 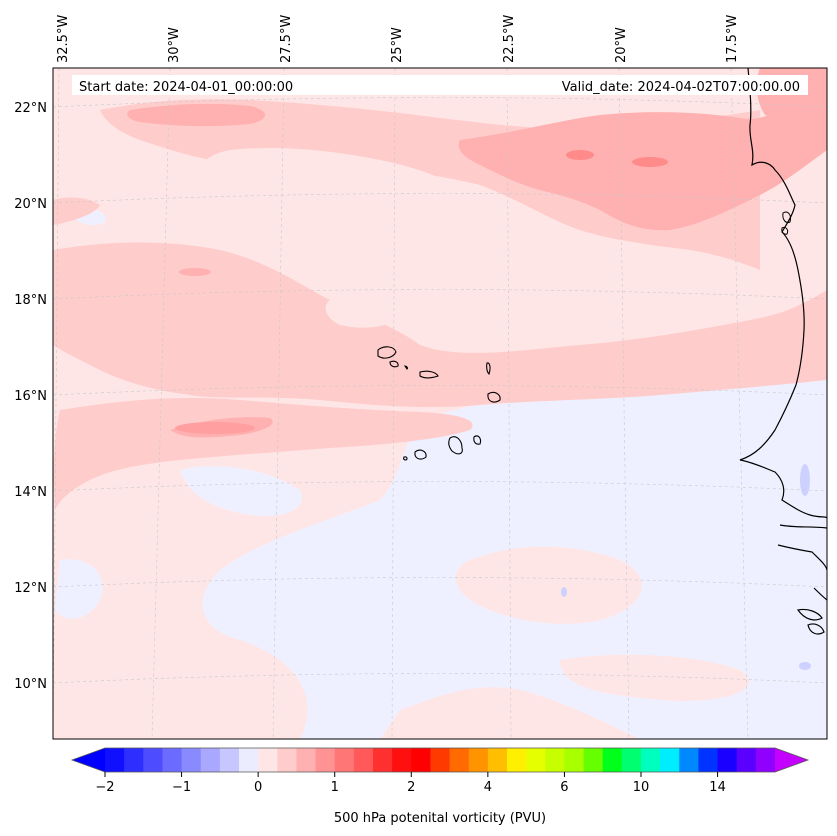 What do you see at coordinates (732, 39) in the screenshot?
I see `longitude-label: 17.5°W` at bounding box center [732, 39].